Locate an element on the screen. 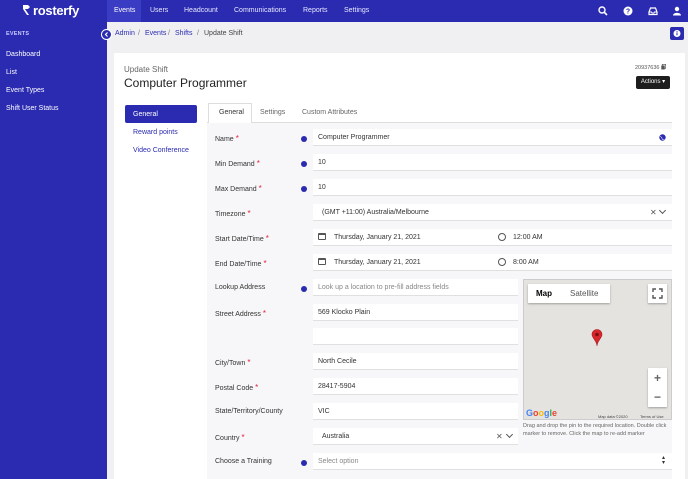 This screenshot has width=688, height=479. name-value: Computer Programmer is located at coordinates (354, 137).